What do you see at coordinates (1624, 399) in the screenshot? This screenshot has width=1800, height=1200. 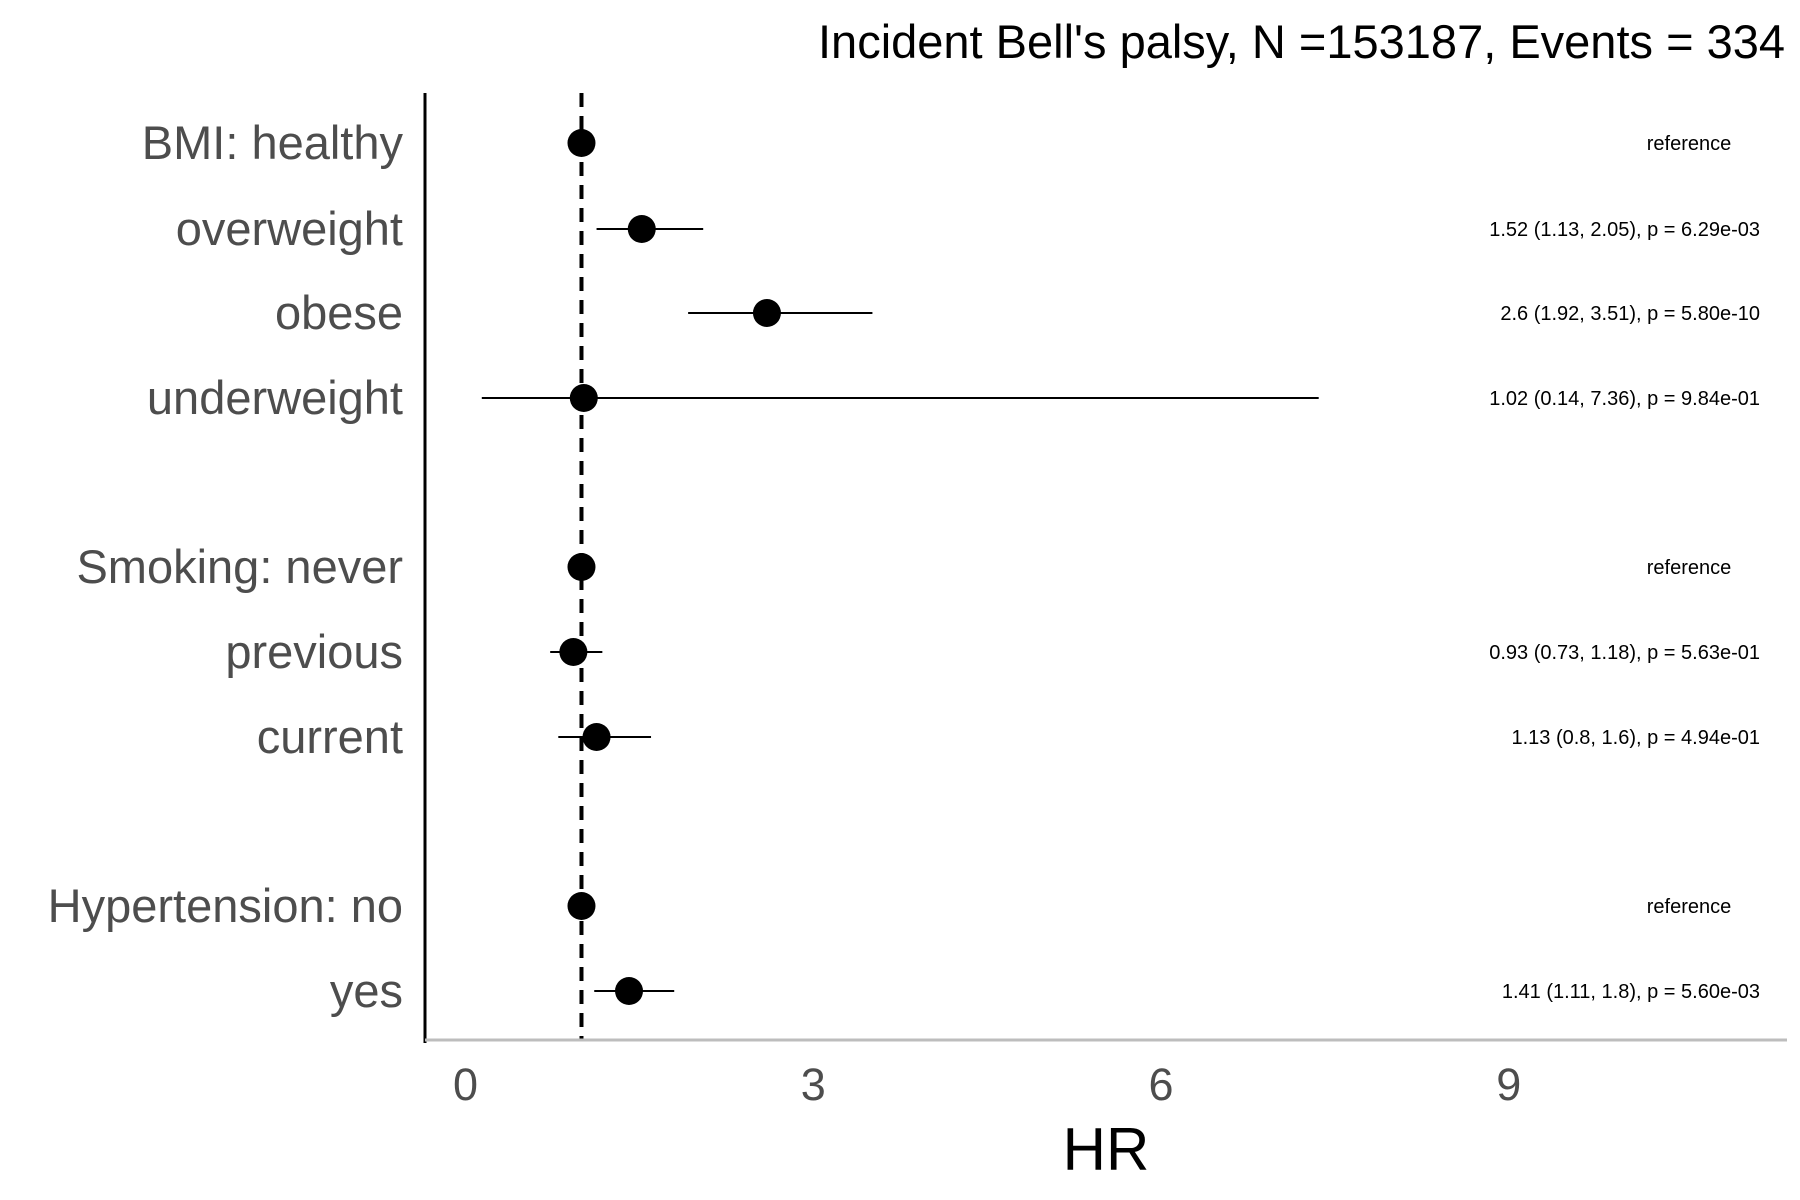 I see `estimate-annotation: 1.02 (0.14, 7.36), p = 9.84e-01` at bounding box center [1624, 399].